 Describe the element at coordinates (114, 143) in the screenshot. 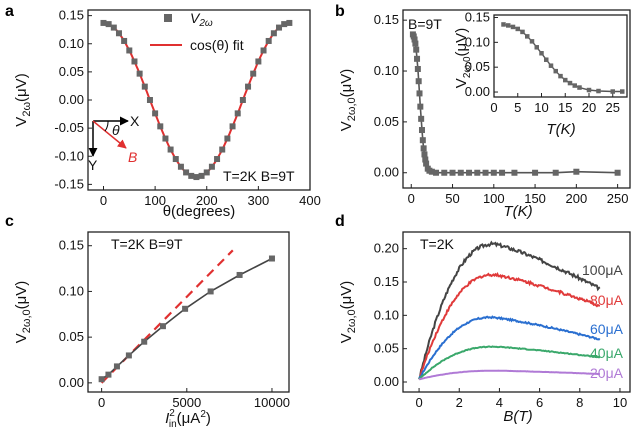

I see `axes-sketch: X Y θ B` at that location.